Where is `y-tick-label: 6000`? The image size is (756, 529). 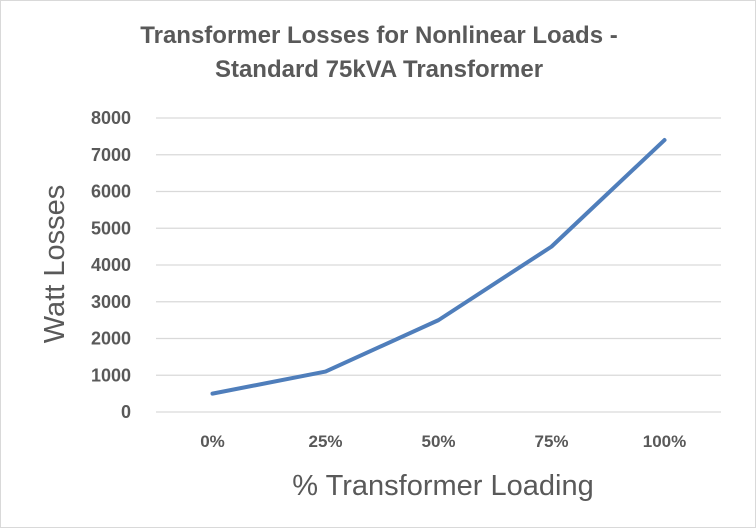 y-tick-label: 6000 is located at coordinates (111, 192).